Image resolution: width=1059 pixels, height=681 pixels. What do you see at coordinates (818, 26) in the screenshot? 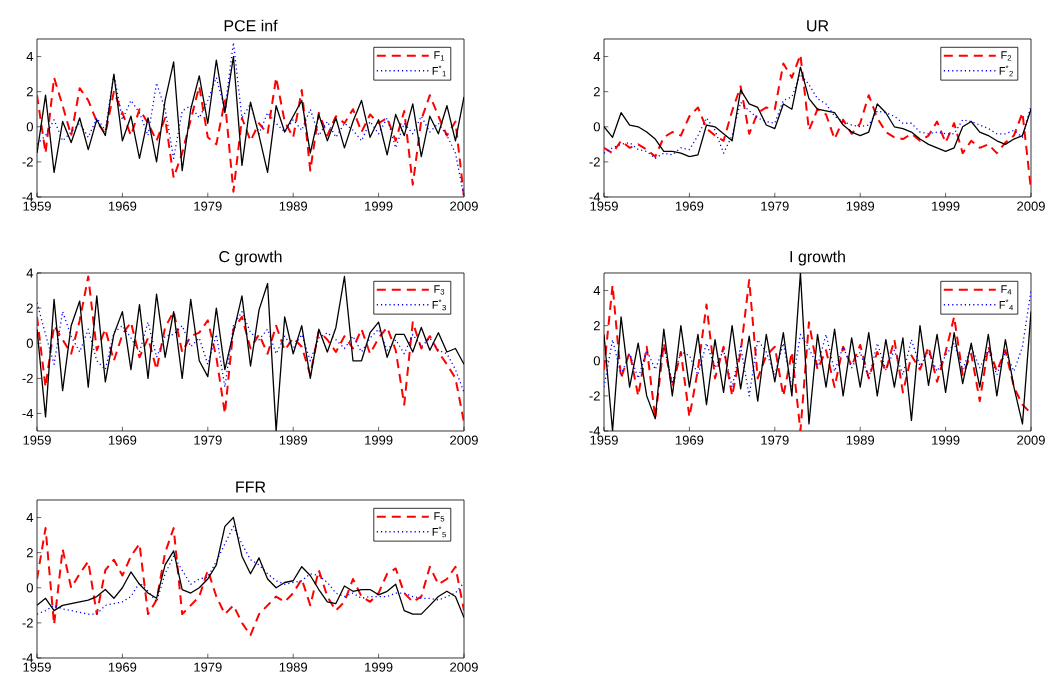
I see `chart-title: UR` at bounding box center [818, 26].